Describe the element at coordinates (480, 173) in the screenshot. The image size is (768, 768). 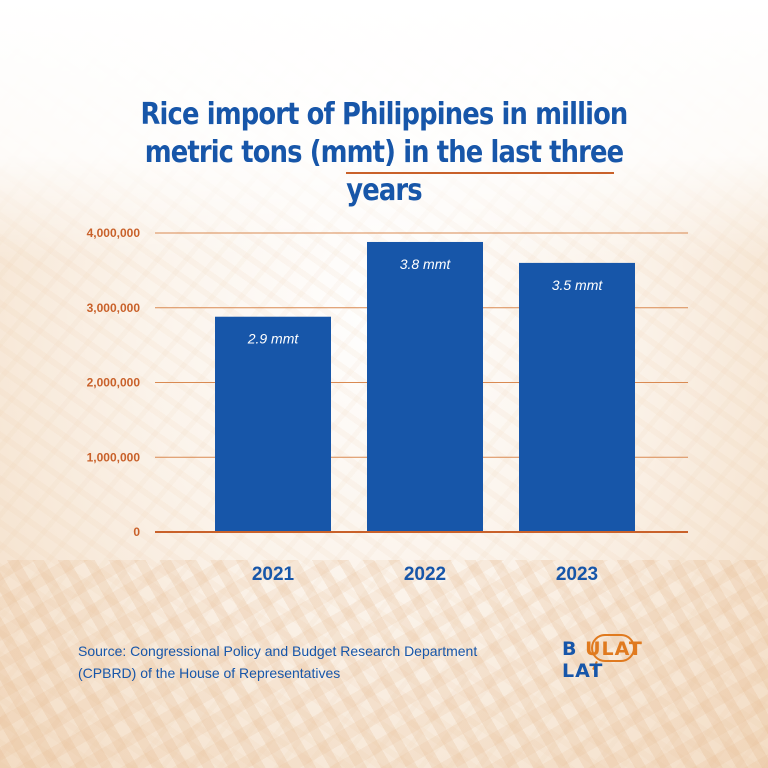
I see `title-underline` at that location.